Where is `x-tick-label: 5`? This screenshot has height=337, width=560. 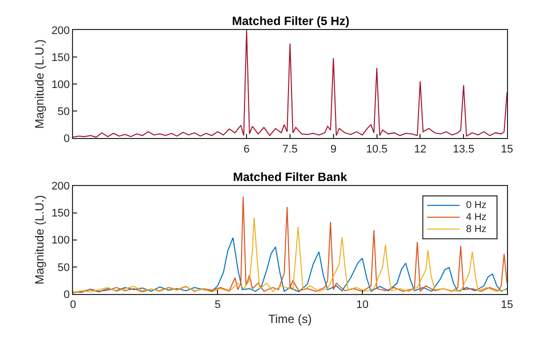
x-tick-label: 5 is located at coordinates (217, 305).